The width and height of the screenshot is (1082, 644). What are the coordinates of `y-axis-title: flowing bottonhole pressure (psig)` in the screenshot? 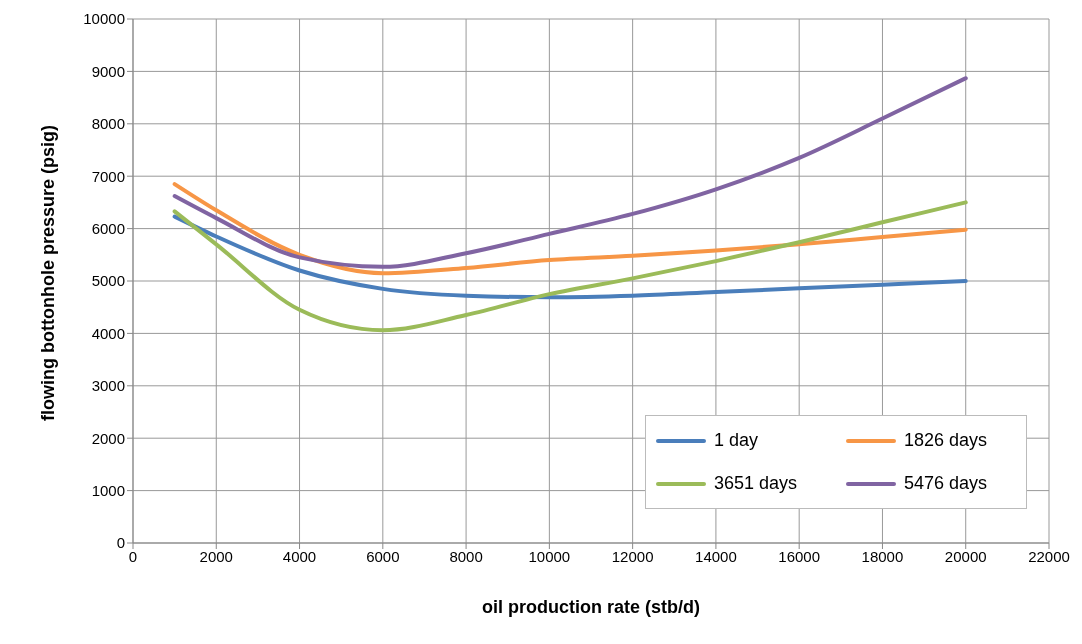 It's located at (48, 273).